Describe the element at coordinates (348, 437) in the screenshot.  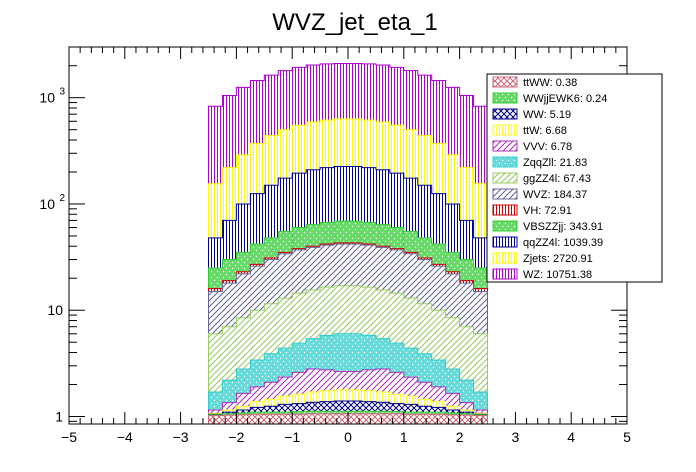
I see `x-tick-label: 0` at that location.